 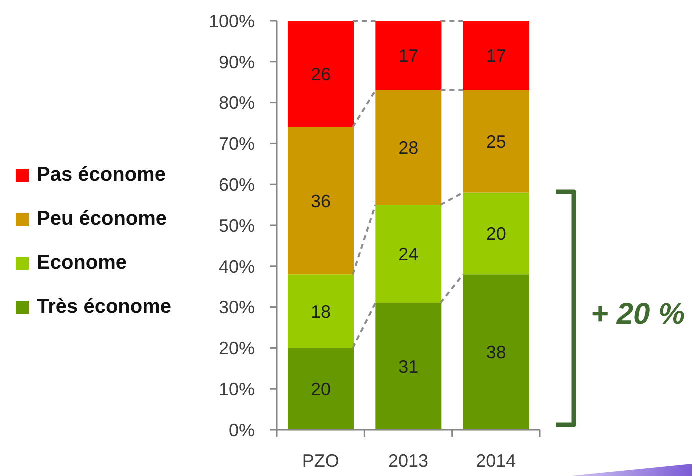 What do you see at coordinates (104, 307) in the screenshot?
I see `legend-label: Très économe` at bounding box center [104, 307].